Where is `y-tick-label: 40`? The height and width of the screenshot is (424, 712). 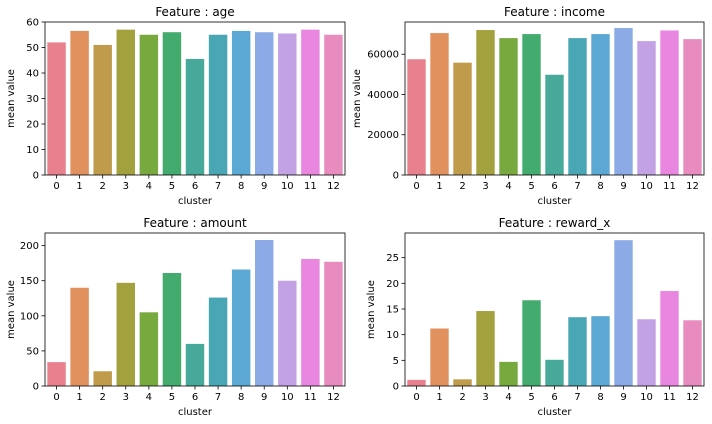
y-tick-label: 40 is located at coordinates (32, 74).